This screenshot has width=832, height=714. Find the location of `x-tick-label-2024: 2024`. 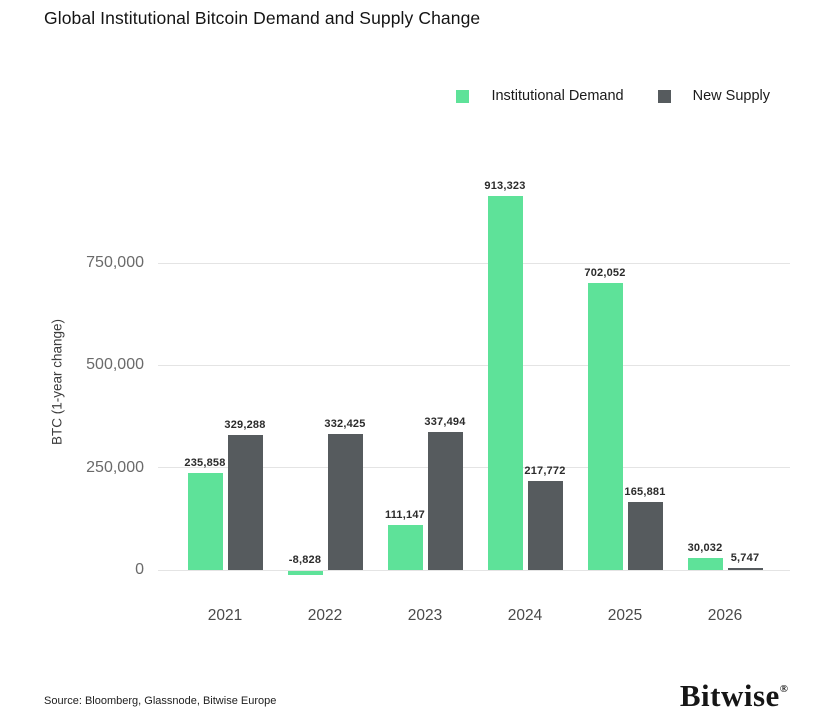

x-tick-label-2024: 2024 is located at coordinates (525, 615).